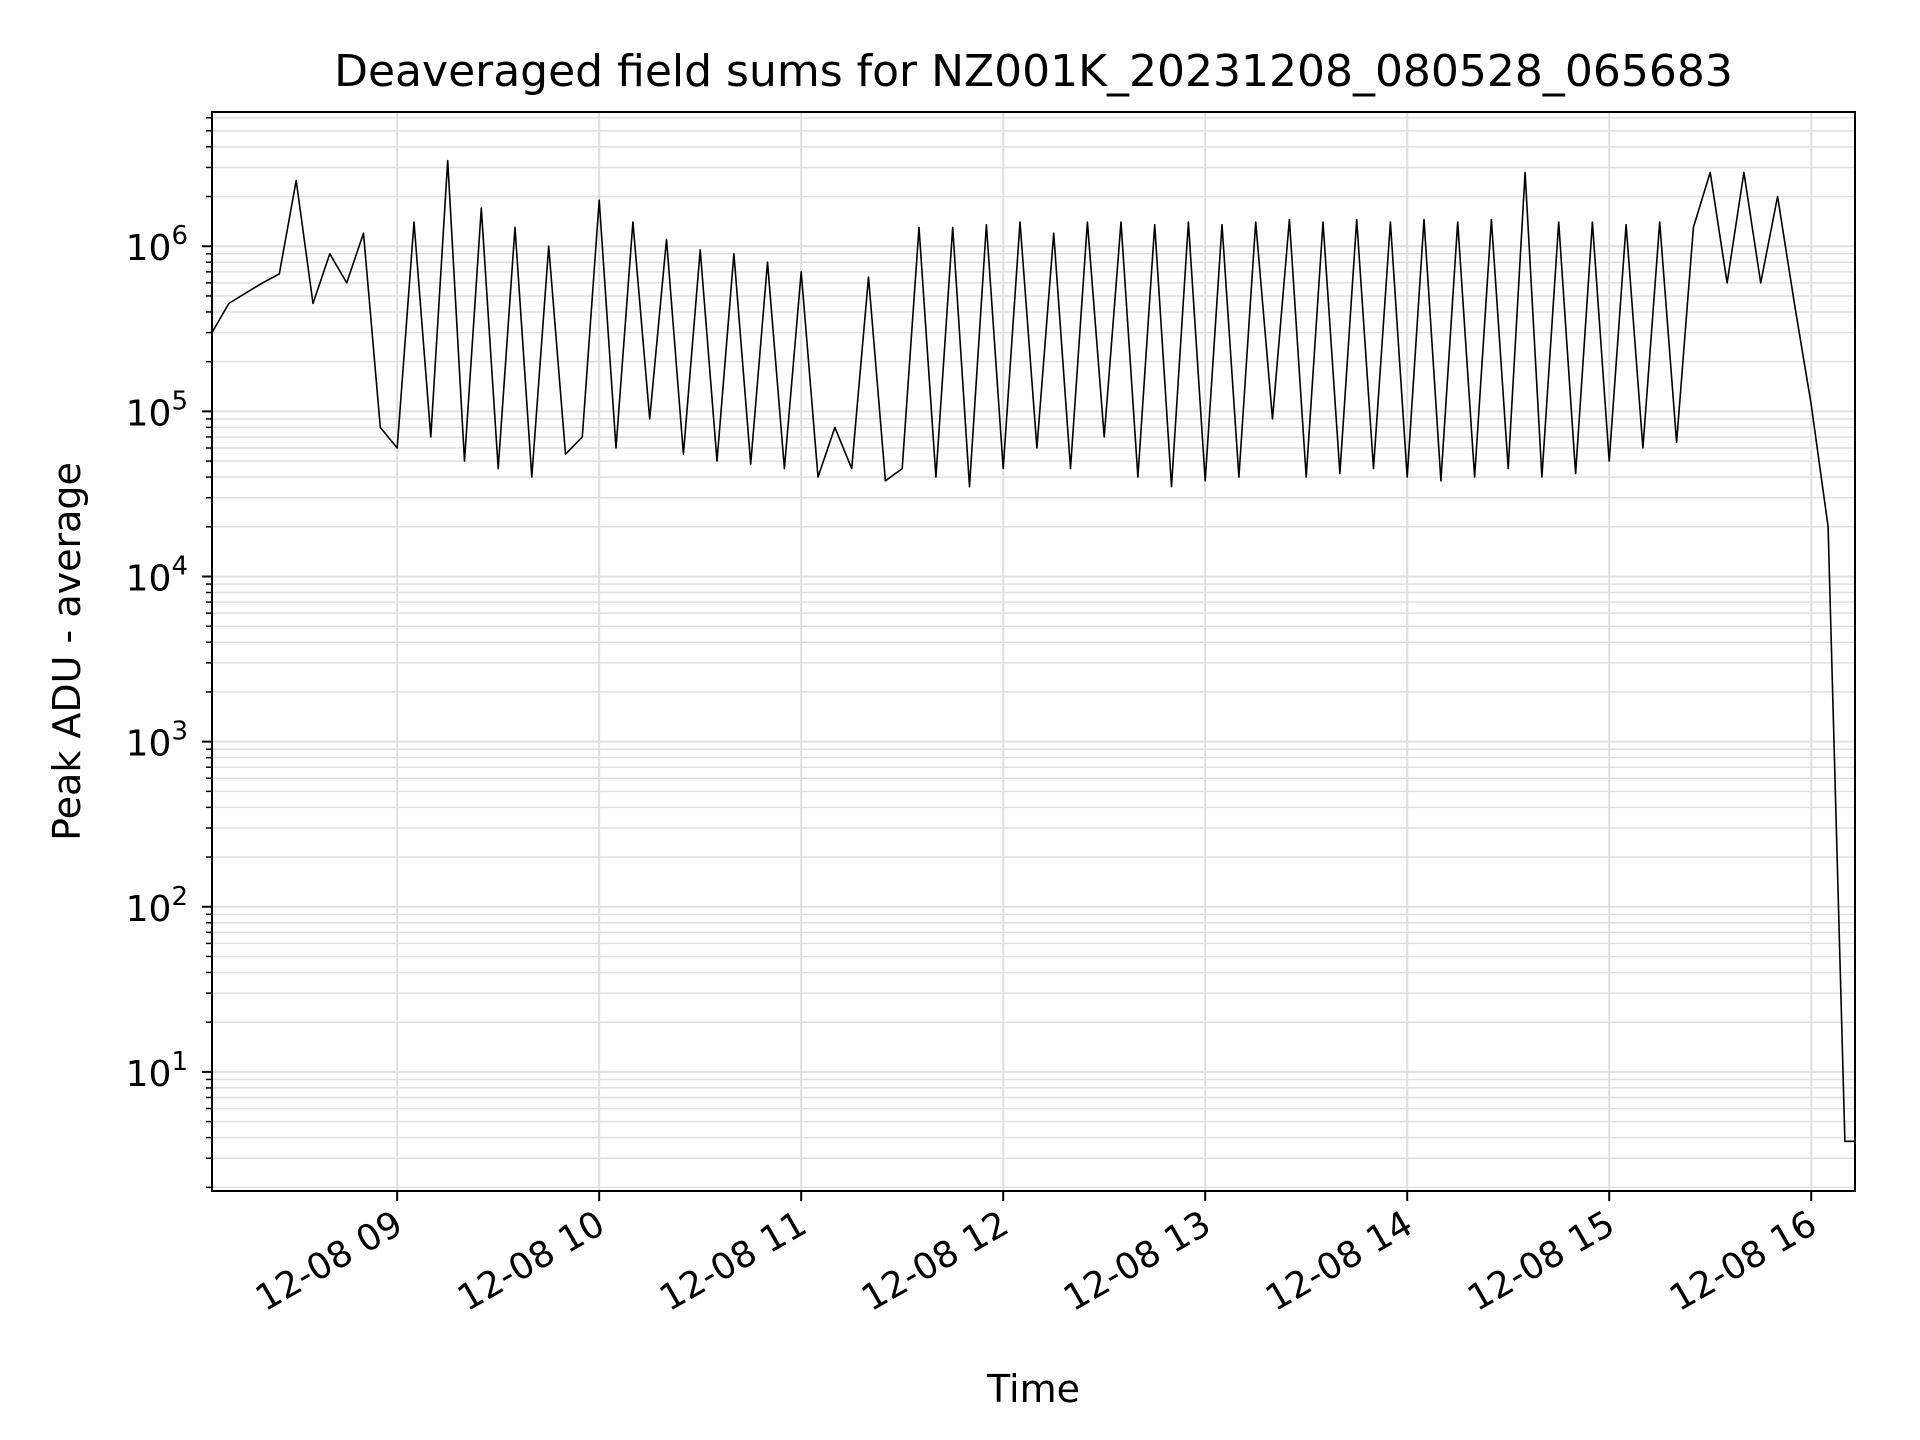 This screenshot has width=1920, height=1440. What do you see at coordinates (157, 741) in the screenshot?
I see `y-tick-label: 10³` at bounding box center [157, 741].